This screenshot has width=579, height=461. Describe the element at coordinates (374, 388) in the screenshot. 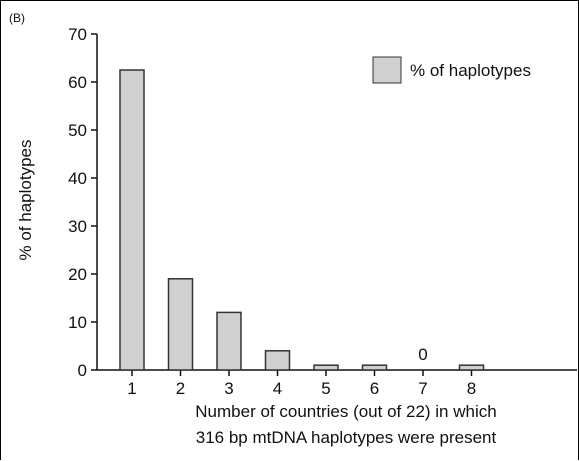

I see `x-tick-label: 6` at that location.